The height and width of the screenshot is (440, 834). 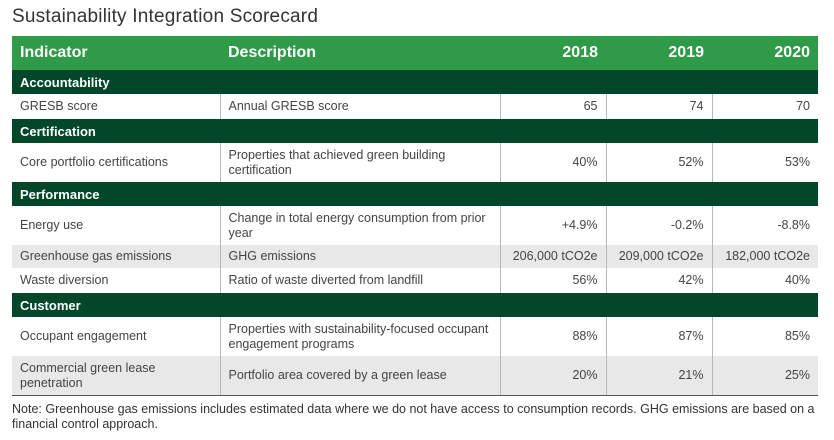 What do you see at coordinates (165, 16) in the screenshot?
I see `page-title: Sustainability Integration Scorecard` at bounding box center [165, 16].